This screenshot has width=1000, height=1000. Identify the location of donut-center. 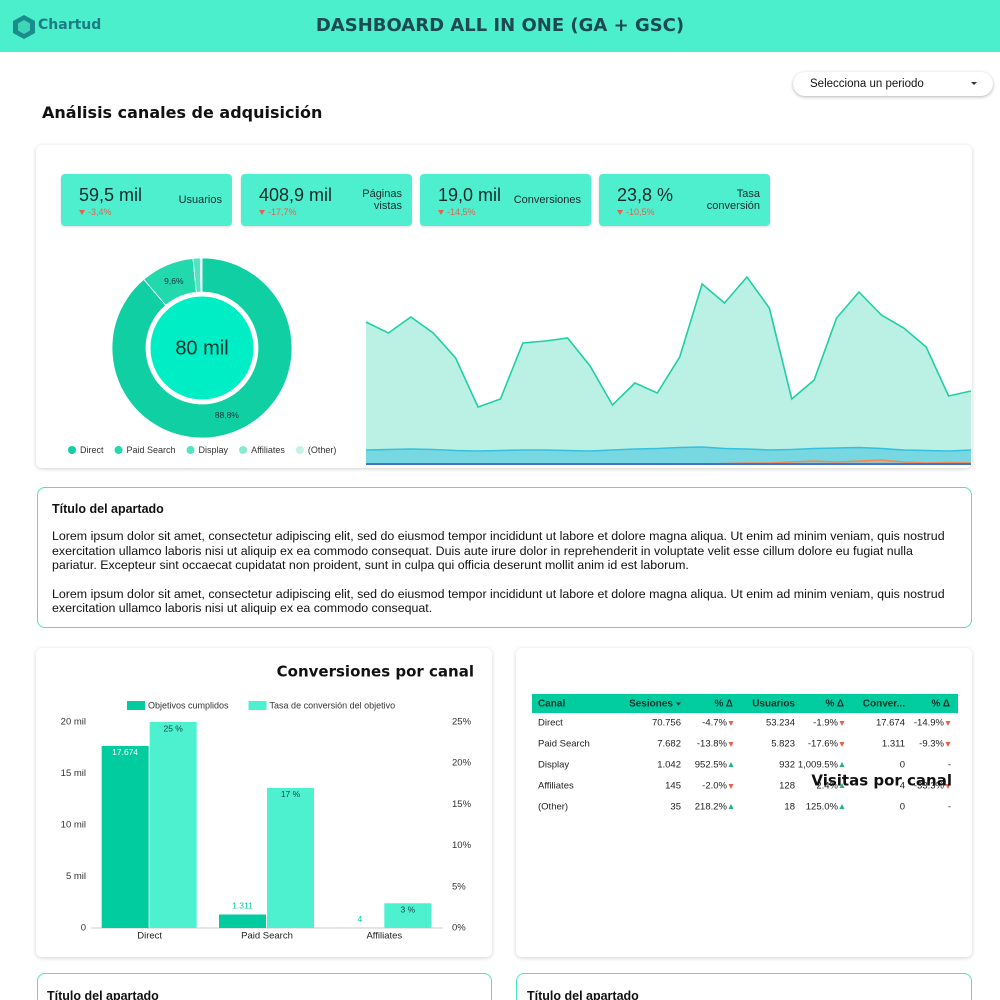
(202, 348).